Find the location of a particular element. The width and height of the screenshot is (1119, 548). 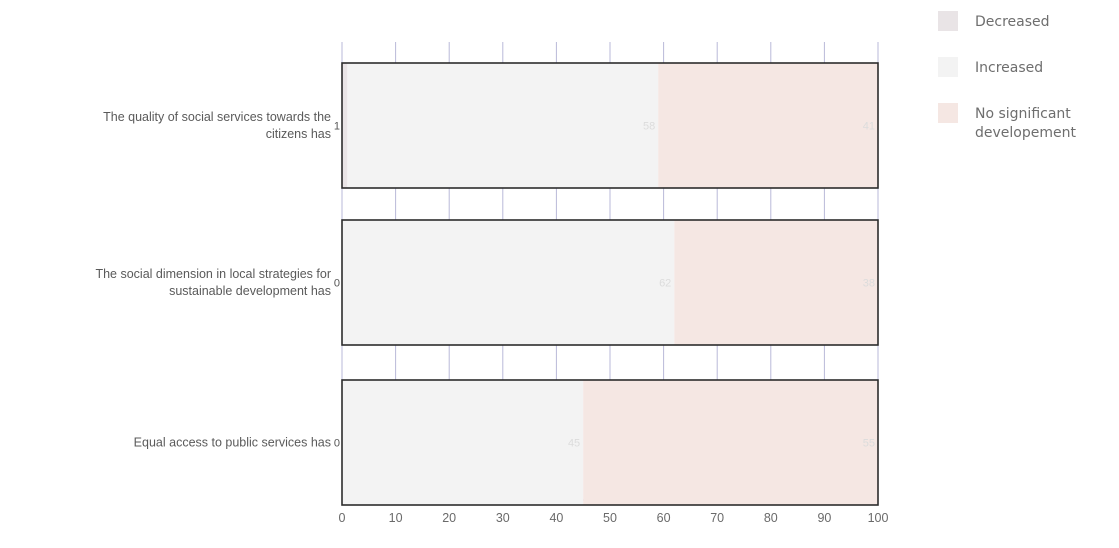

x-tick-label: 20 is located at coordinates (449, 518).